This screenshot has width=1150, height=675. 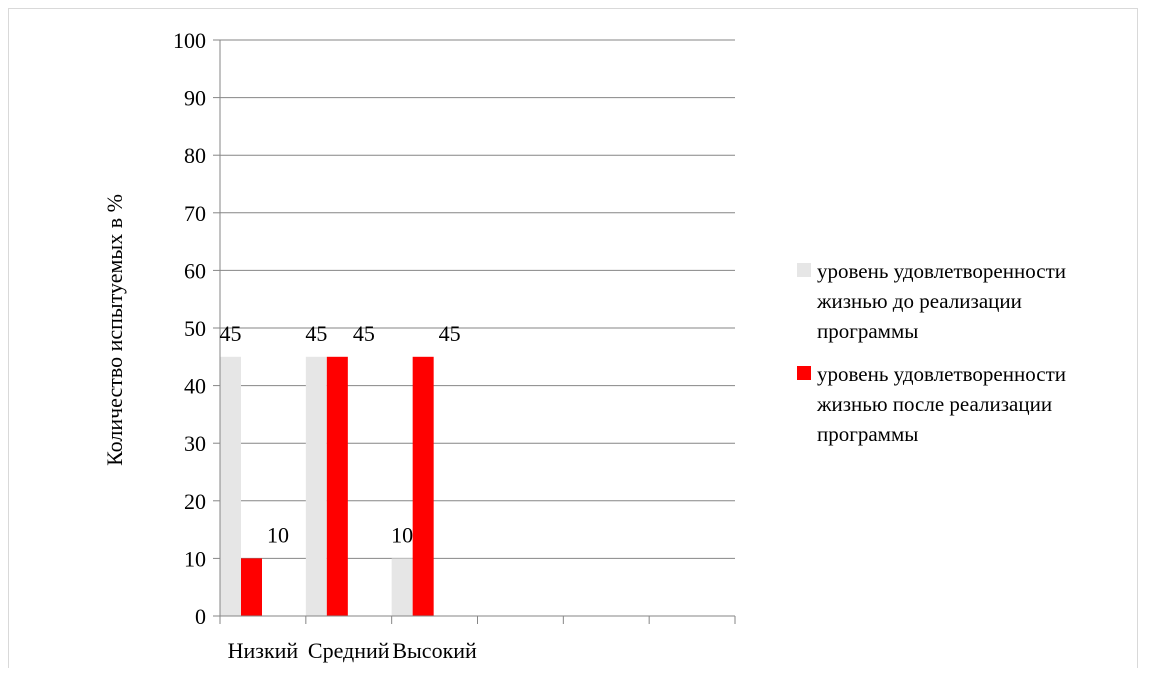 What do you see at coordinates (195, 328) in the screenshot?
I see `y-tick-label: 50` at bounding box center [195, 328].